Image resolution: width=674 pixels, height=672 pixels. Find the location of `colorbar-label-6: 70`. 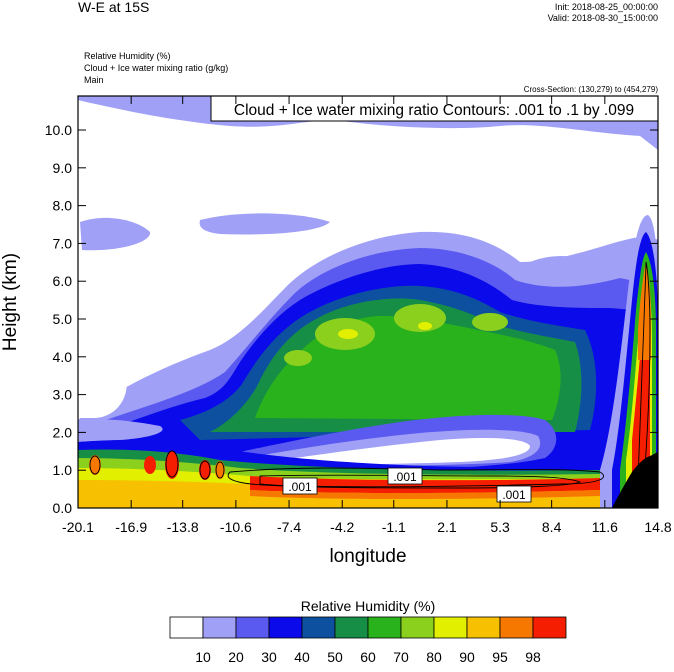

colorbar-label-6: 70 is located at coordinates (401, 657).